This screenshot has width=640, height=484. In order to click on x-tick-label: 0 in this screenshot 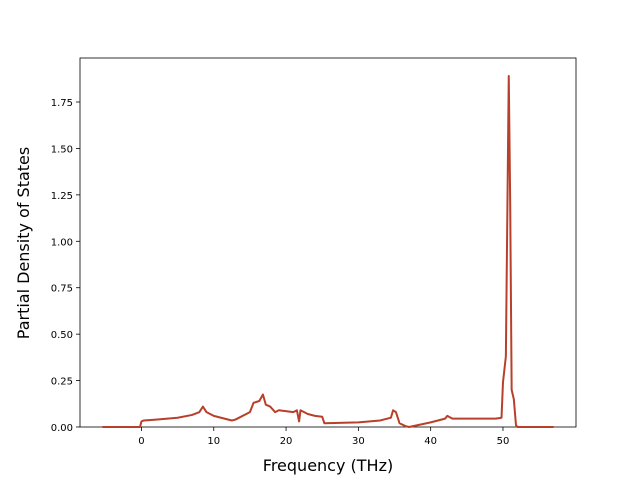, I will do `click(141, 441)`.